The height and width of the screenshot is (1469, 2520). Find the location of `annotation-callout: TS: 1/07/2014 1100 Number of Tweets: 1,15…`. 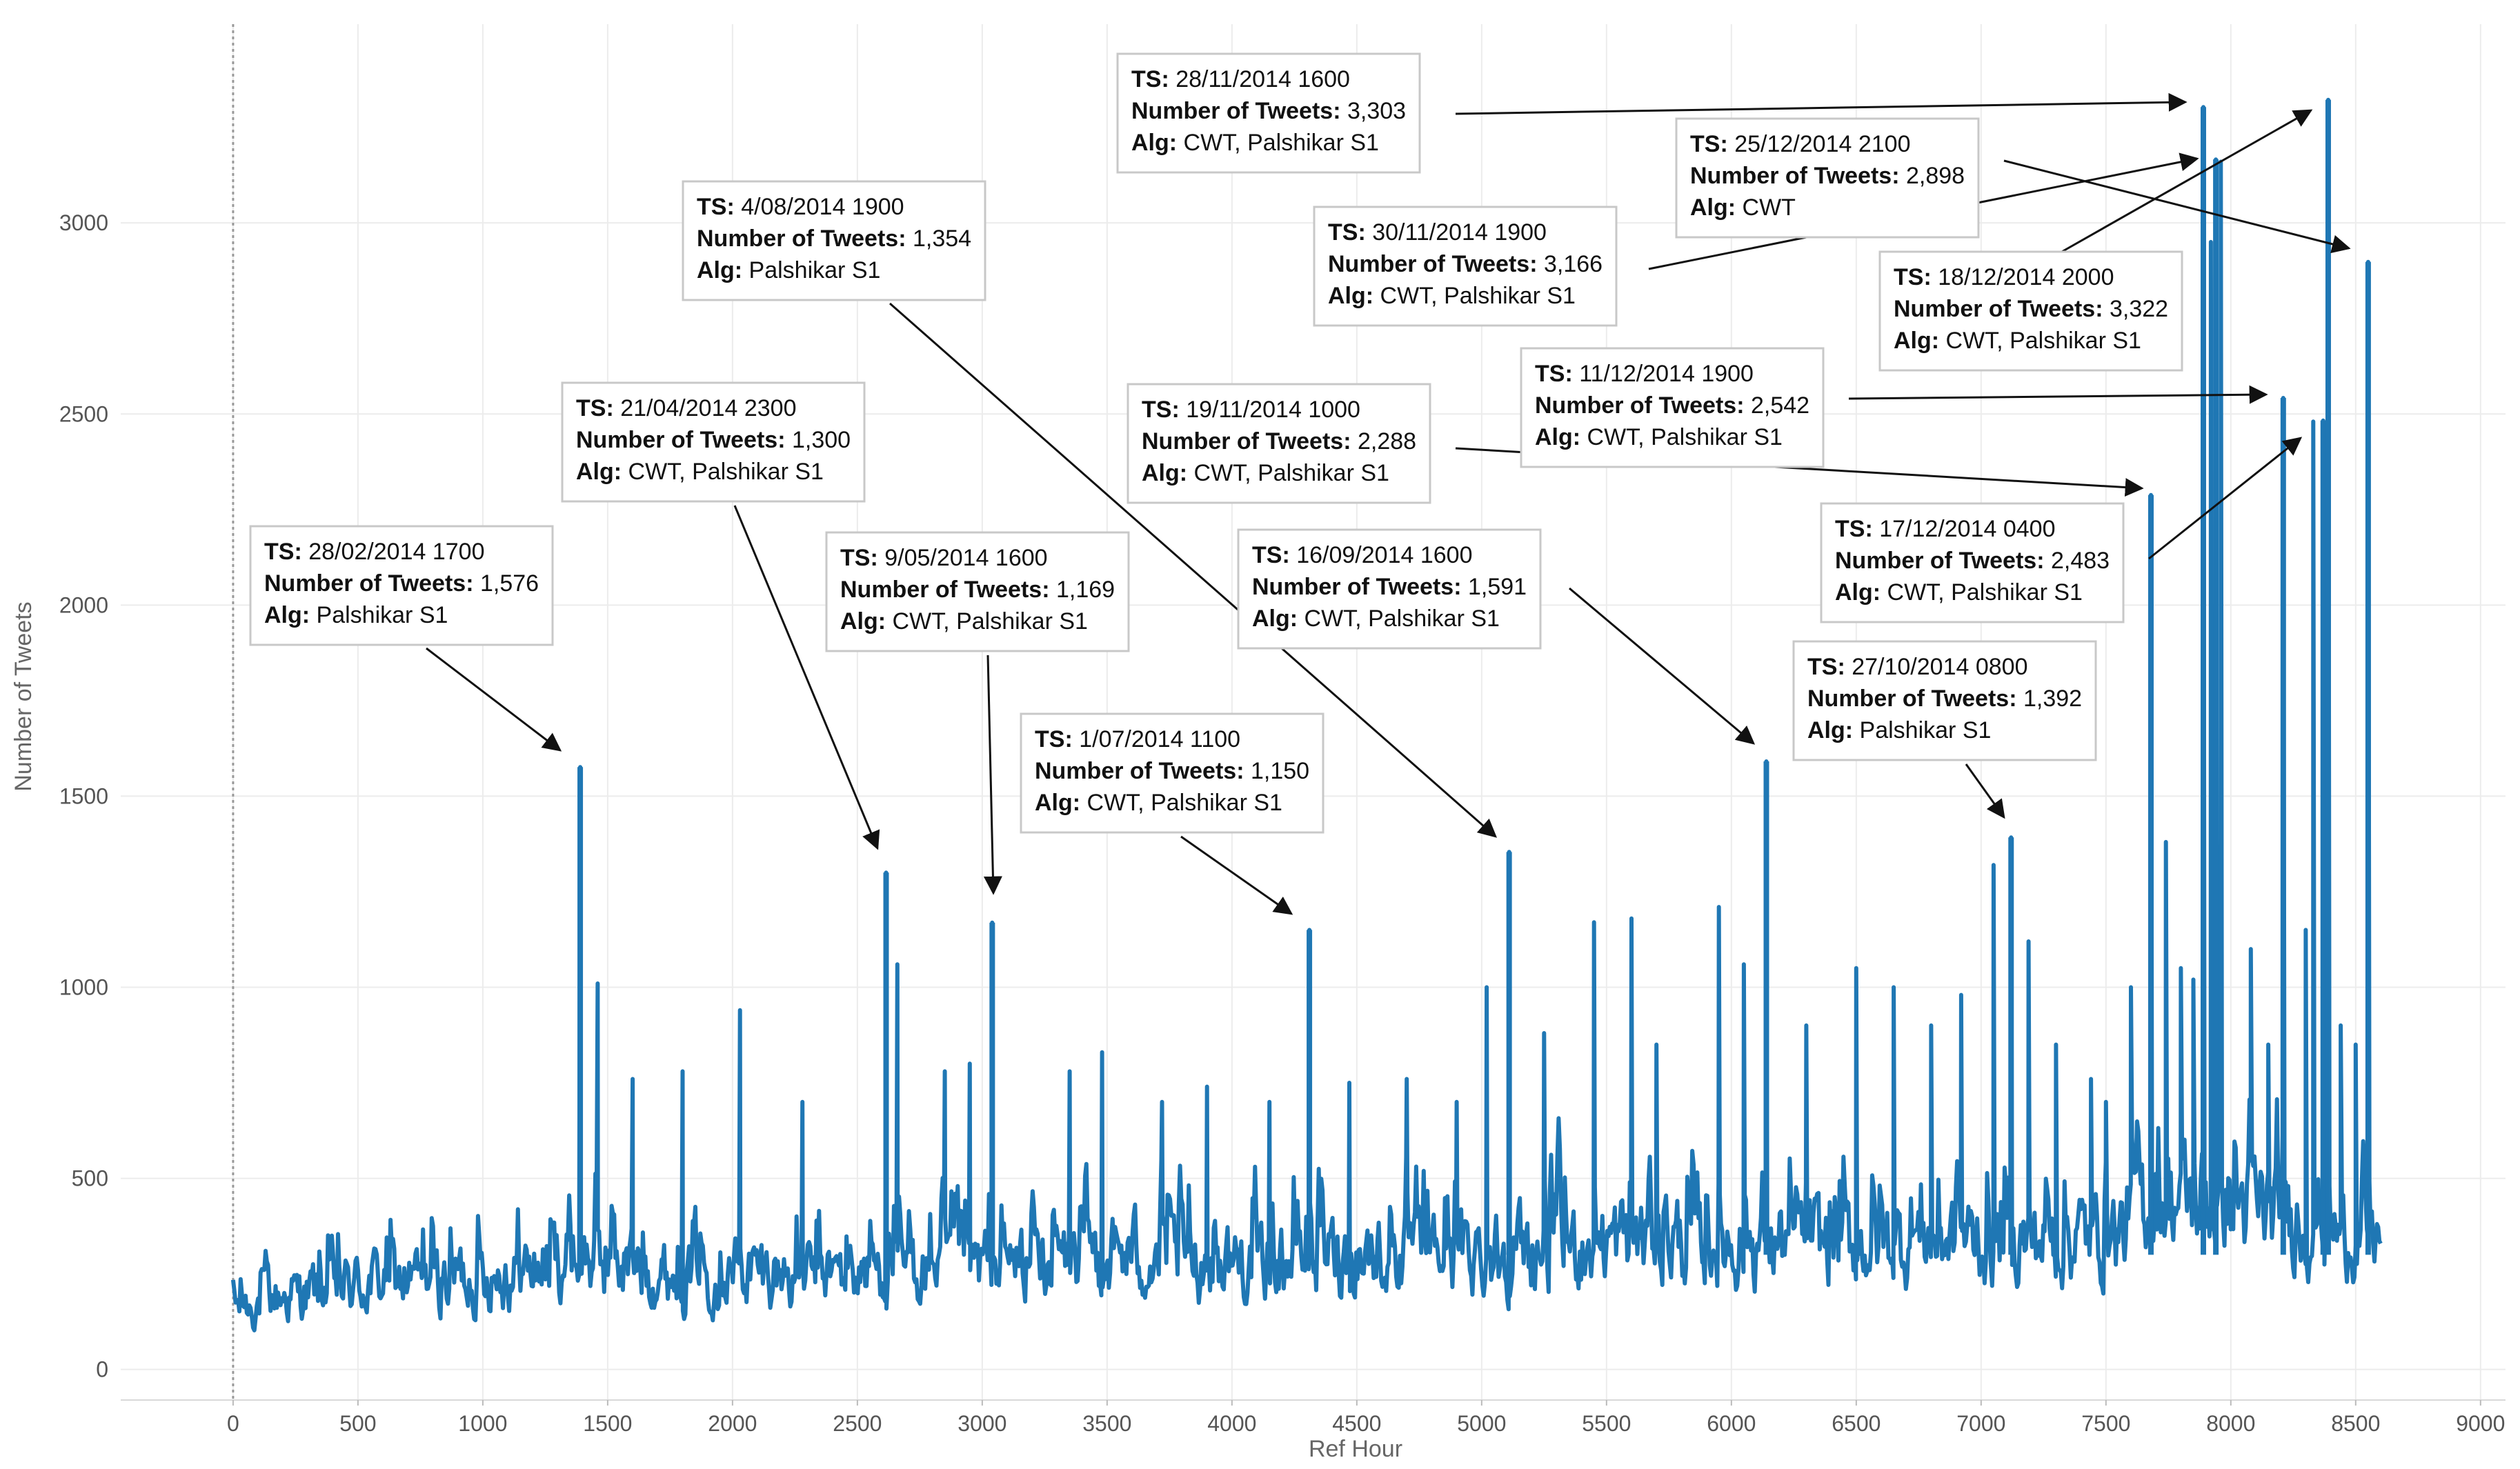

annotation-callout: TS: 1/07/2014 1100 Number of Tweets: 1,15… is located at coordinates (1172, 773).